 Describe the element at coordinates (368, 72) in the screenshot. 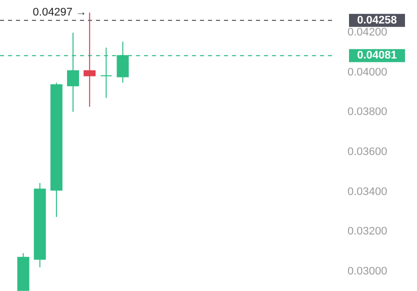

I see `y-tick-label: 0.04000` at that location.